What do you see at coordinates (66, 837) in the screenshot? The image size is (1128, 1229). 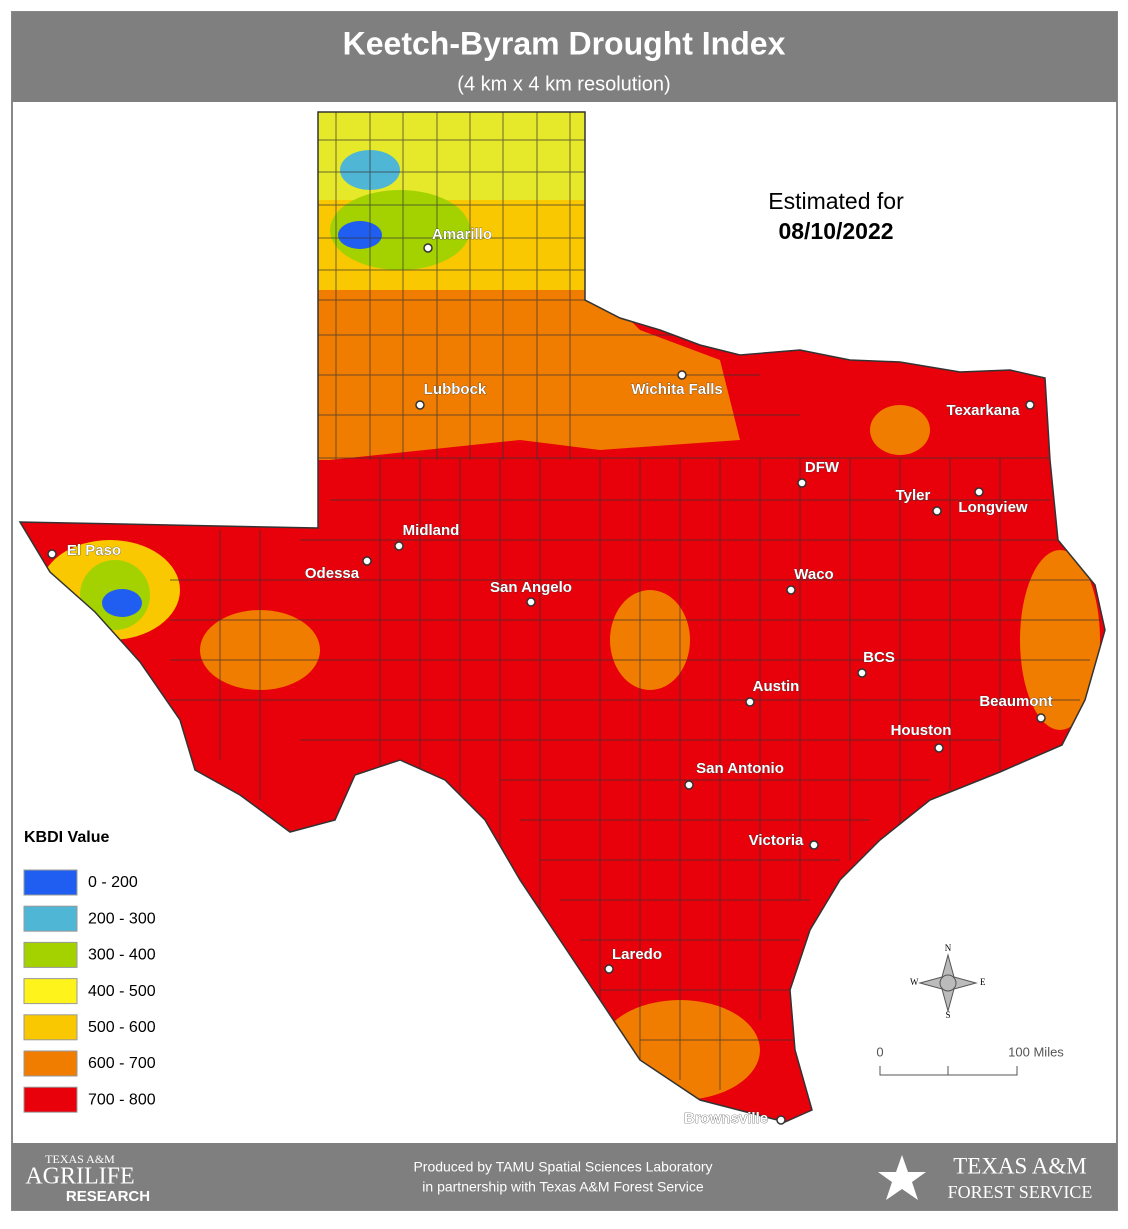 I see `legend-title: KBDI Value` at bounding box center [66, 837].